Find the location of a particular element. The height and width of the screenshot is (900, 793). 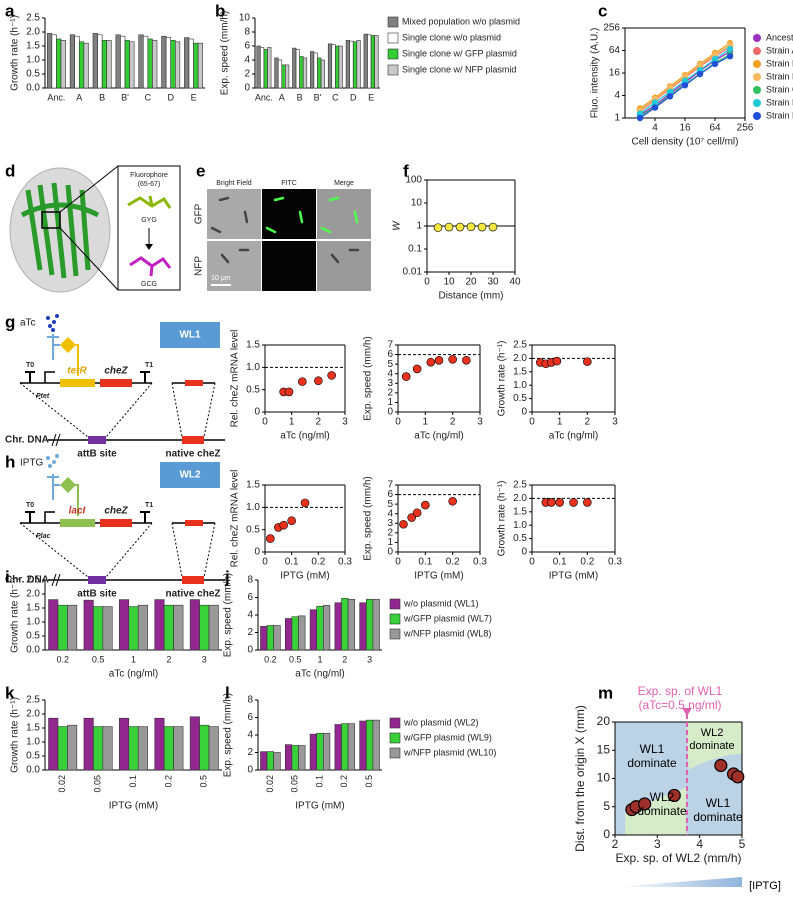

x-tick-label: 3 is located at coordinates (369, 659).